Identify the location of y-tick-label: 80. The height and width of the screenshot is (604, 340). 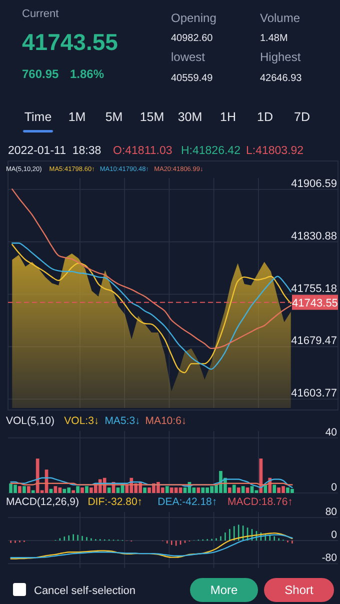
(331, 512).